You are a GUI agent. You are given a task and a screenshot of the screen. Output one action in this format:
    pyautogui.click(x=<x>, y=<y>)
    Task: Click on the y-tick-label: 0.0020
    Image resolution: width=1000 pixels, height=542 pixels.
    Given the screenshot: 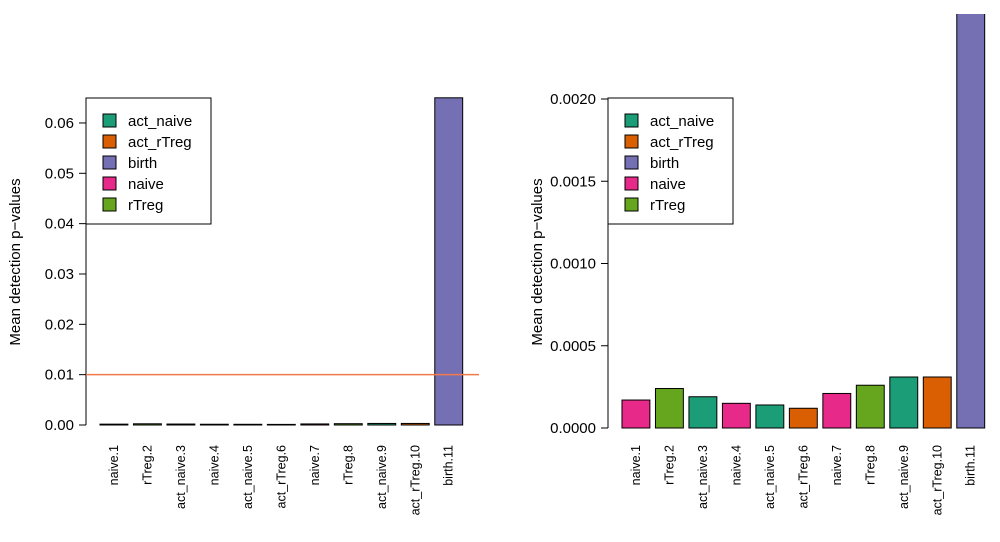 What is the action you would take?
    pyautogui.click(x=573, y=99)
    